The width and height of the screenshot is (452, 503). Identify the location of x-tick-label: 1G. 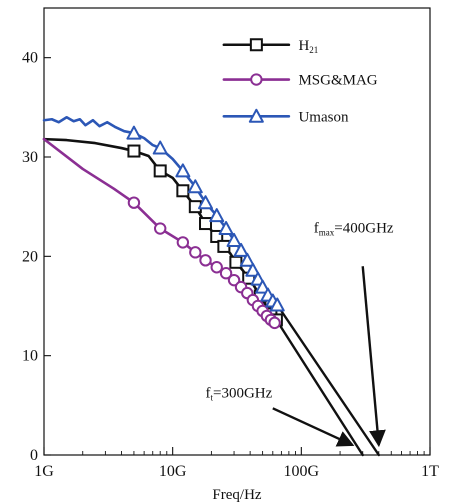
(44, 471).